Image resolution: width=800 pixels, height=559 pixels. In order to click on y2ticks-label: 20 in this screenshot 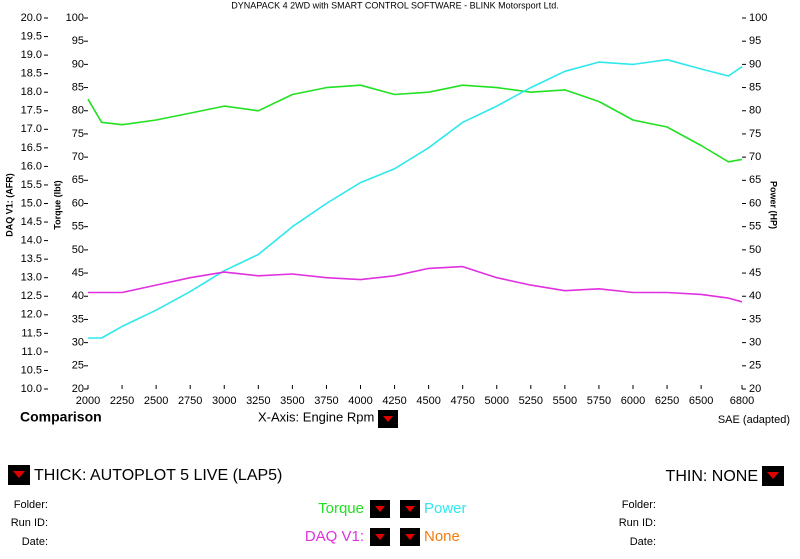, I will do `click(755, 389)`.